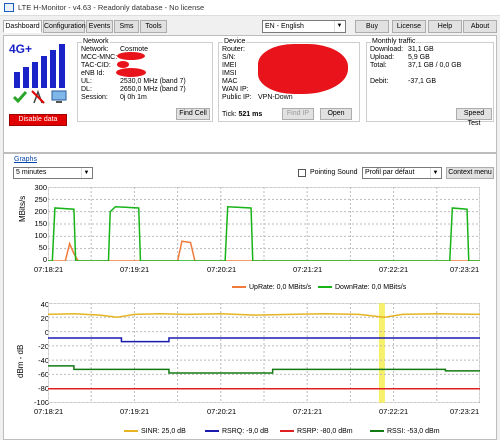 The width and height of the screenshot is (500, 440). What do you see at coordinates (135, 269) in the screenshot?
I see `chart1-xtick: 07:19:21` at bounding box center [135, 269].